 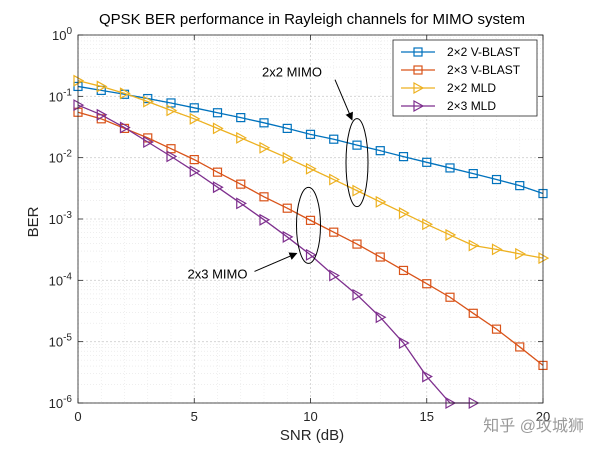 What do you see at coordinates (465, 78) in the screenshot?
I see `legend: 2×2 V-BLAST 2×3 V-BLAST 2×2 MLD 2×3 MLD` at bounding box center [465, 78].